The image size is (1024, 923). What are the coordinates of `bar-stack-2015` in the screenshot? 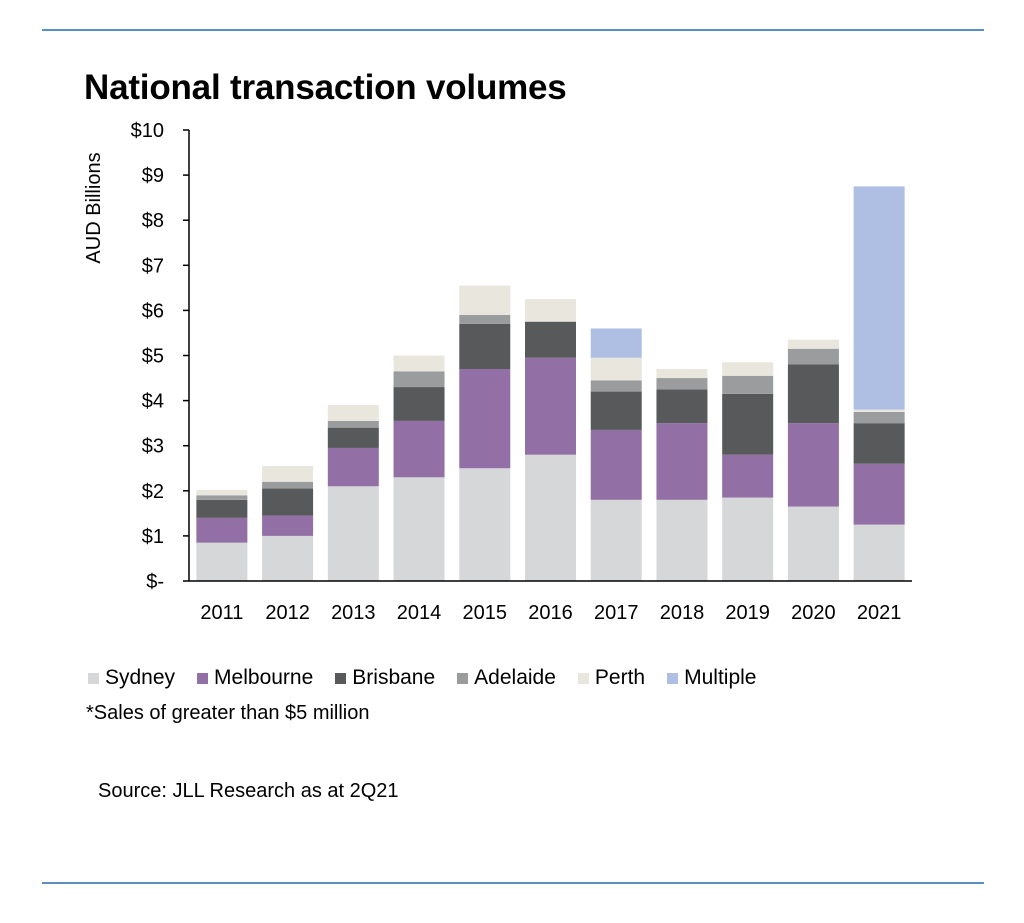 It's located at (485, 433).